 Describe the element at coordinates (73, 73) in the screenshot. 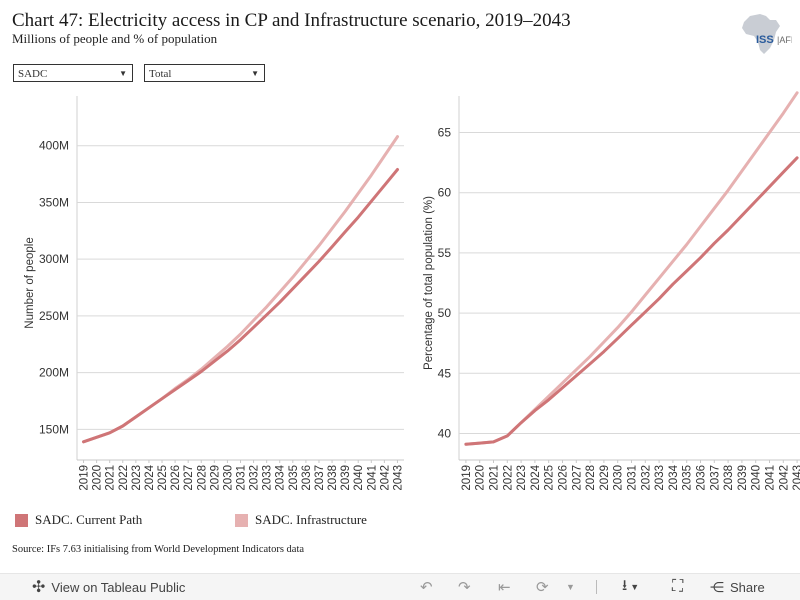

I see `region-filter-select: SADC ▼` at that location.